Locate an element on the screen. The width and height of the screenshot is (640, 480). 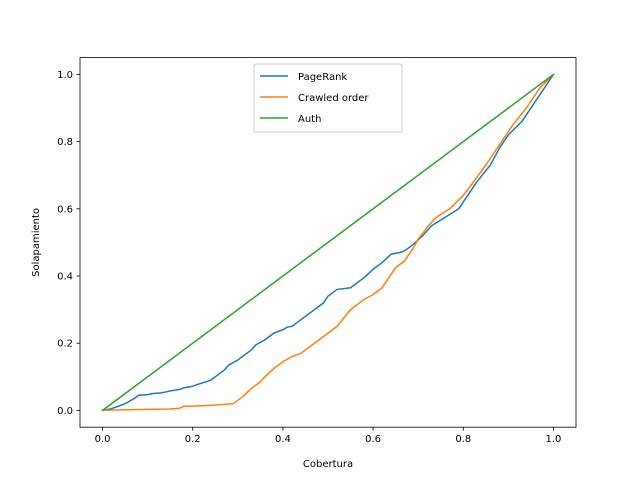
y-tick-label: 0.2 is located at coordinates (65, 344).